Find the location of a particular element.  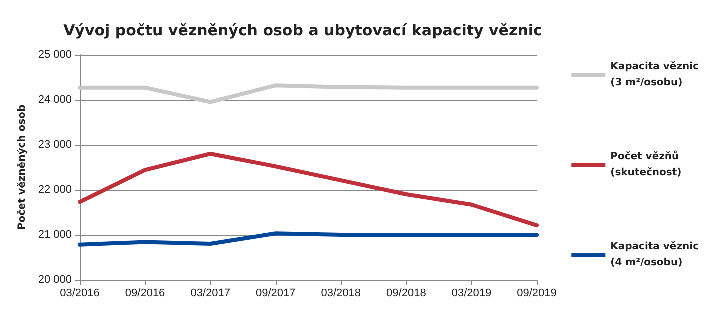

legend-label: Kapacita věznic (3 m²/osobu) is located at coordinates (655, 75).